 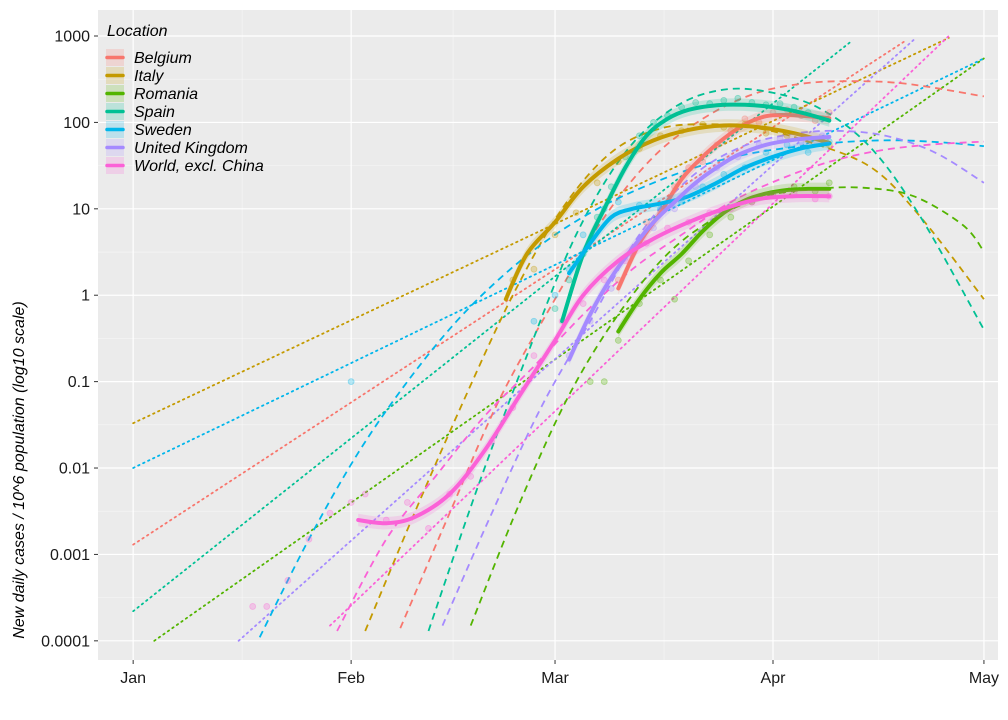 What do you see at coordinates (137, 31) in the screenshot?
I see `legend-title: Location` at bounding box center [137, 31].